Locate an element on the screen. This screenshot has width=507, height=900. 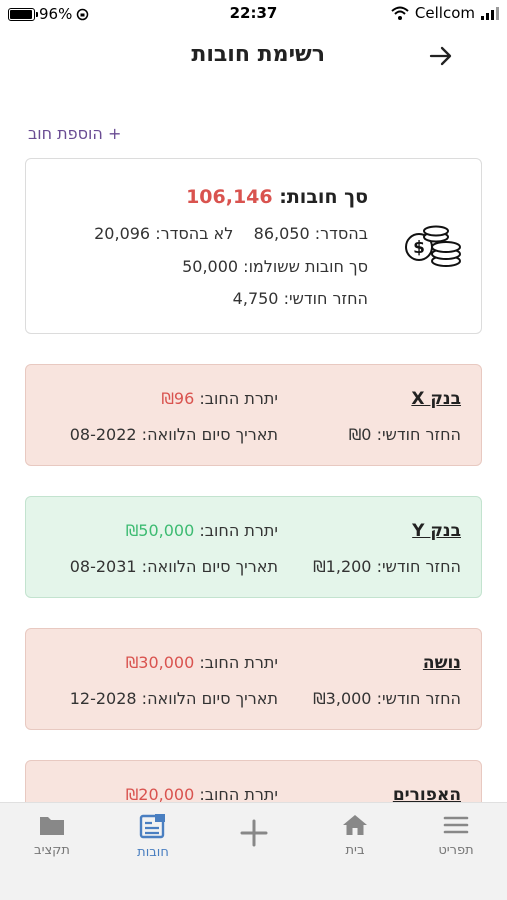
summary-total-label: סך חובות: is located at coordinates (323, 197).